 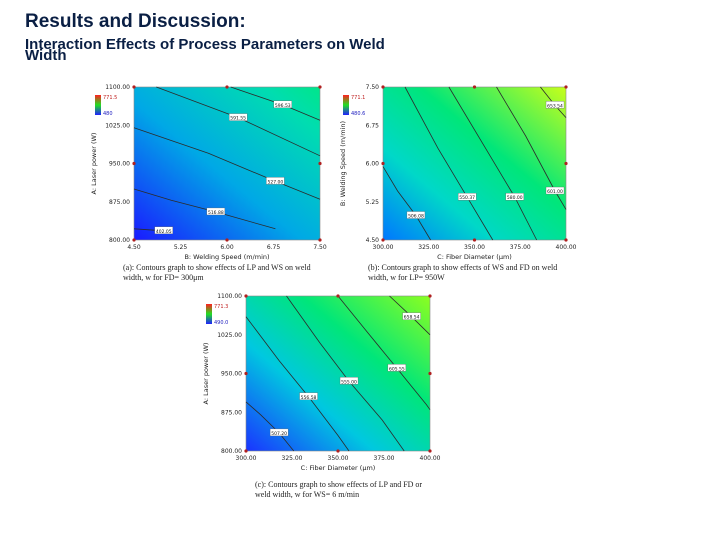 I want to click on contour-label-b-2: 580.00, so click(x=515, y=198).